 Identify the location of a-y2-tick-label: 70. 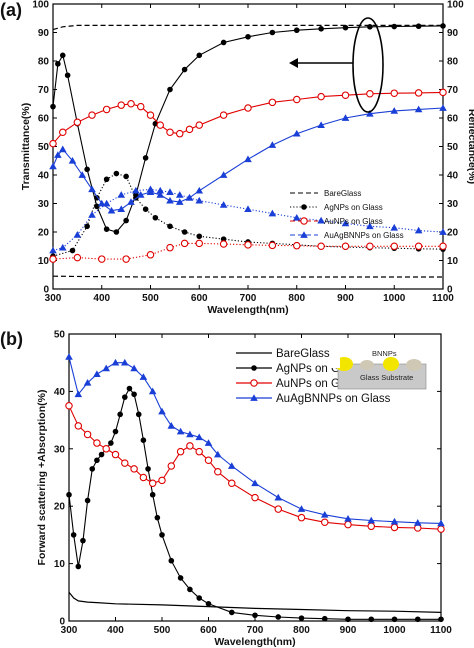
(453, 90).